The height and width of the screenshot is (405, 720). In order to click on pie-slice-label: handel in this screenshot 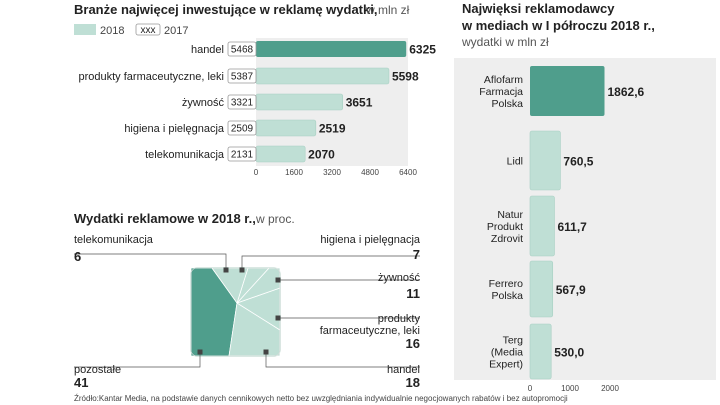, I will do `click(403, 370)`.